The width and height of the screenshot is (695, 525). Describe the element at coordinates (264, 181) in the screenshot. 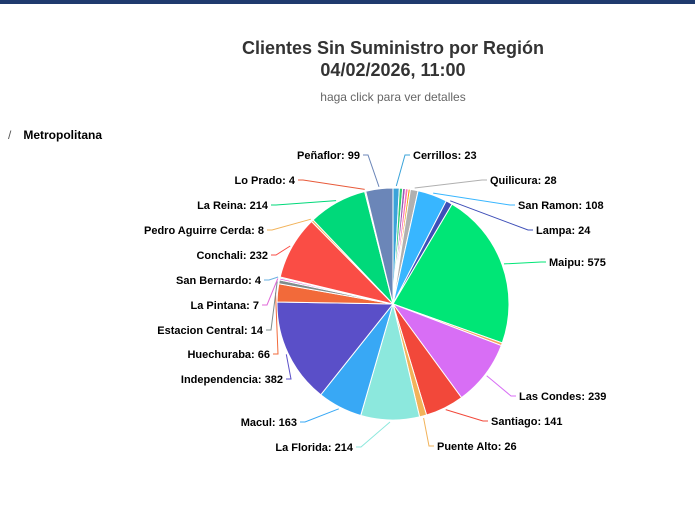

I see `slice-label: Lo Prado: 4` at that location.